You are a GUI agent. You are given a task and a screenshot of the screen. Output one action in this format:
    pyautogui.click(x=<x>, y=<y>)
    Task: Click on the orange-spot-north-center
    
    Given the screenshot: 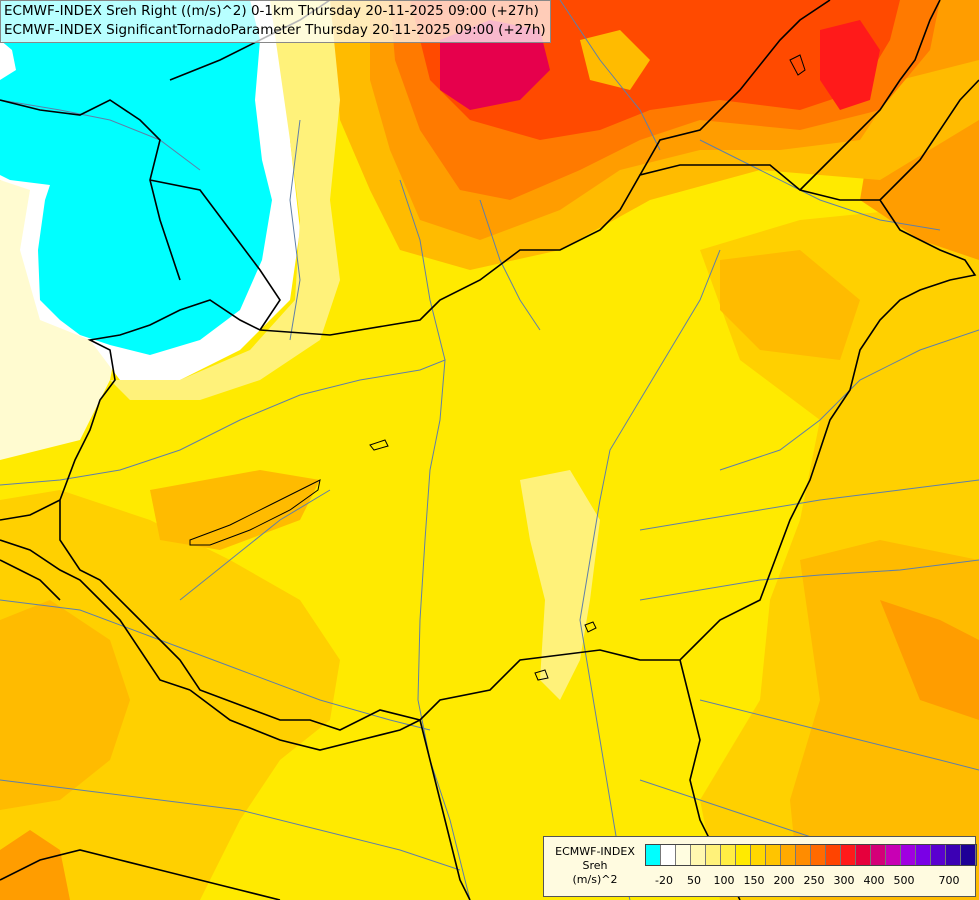 What is the action you would take?
    pyautogui.click(x=615, y=60)
    